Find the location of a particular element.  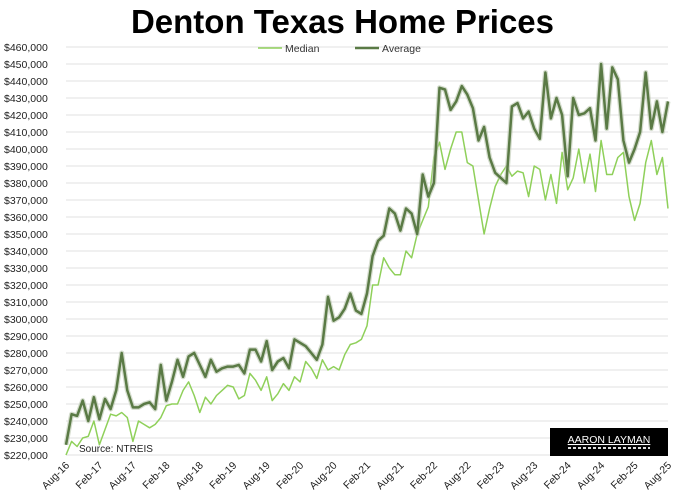

y-tick-label: $410,000 is located at coordinates (26, 133).